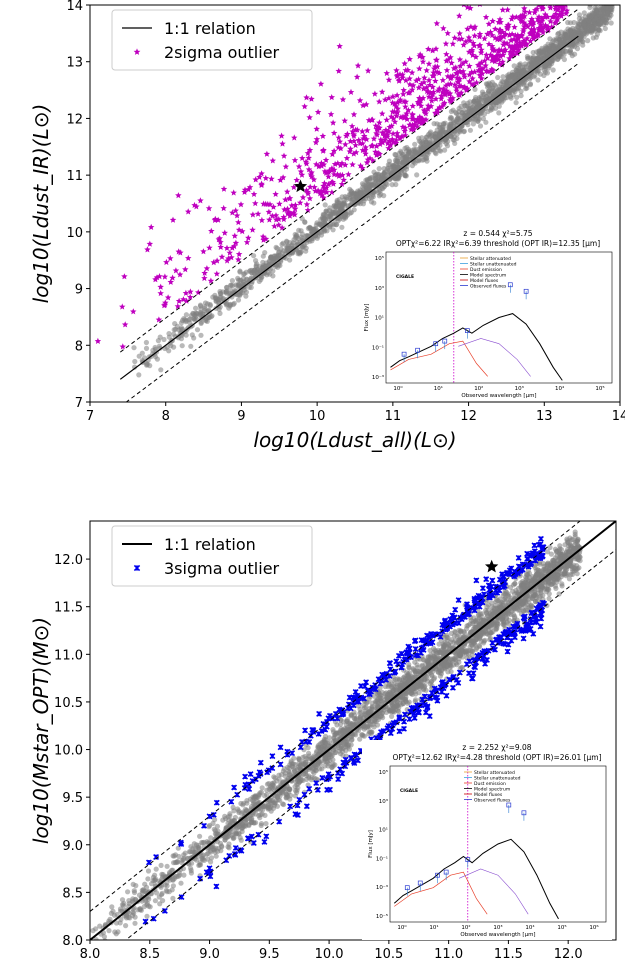 This screenshot has height=969, width=625. What do you see at coordinates (493, 265) in the screenshot?
I see `inset-legend-label: Stellar unattenuated` at bounding box center [493, 265].